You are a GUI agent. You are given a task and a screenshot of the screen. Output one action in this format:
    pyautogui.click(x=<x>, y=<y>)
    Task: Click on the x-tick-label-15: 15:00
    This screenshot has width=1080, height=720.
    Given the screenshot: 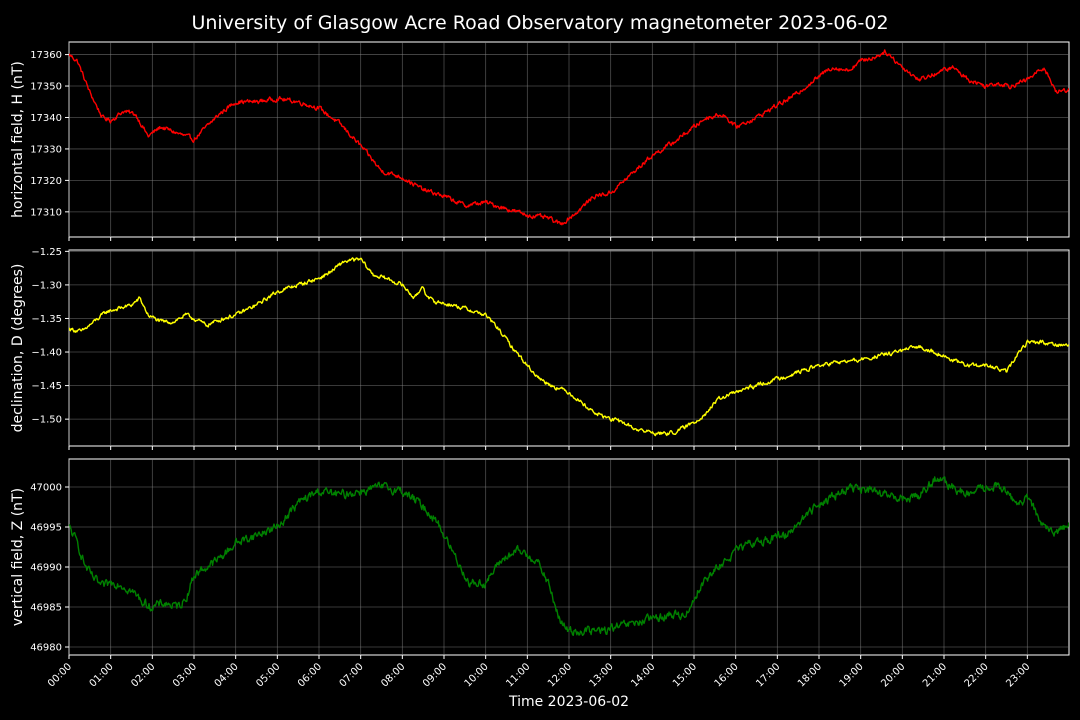 What is the action you would take?
    pyautogui.click(x=685, y=675)
    